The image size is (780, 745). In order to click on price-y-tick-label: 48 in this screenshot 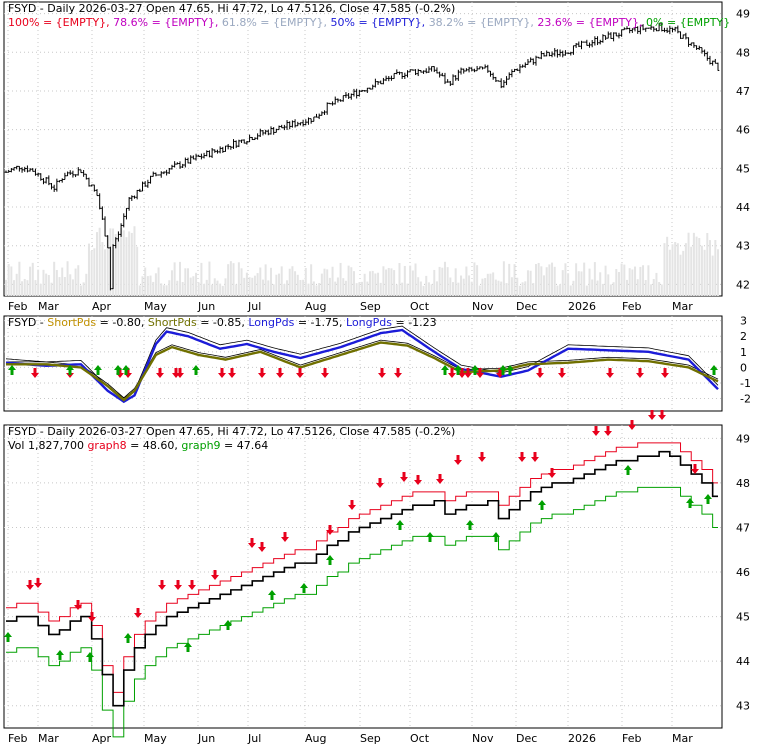, I will do `click(743, 52)`.